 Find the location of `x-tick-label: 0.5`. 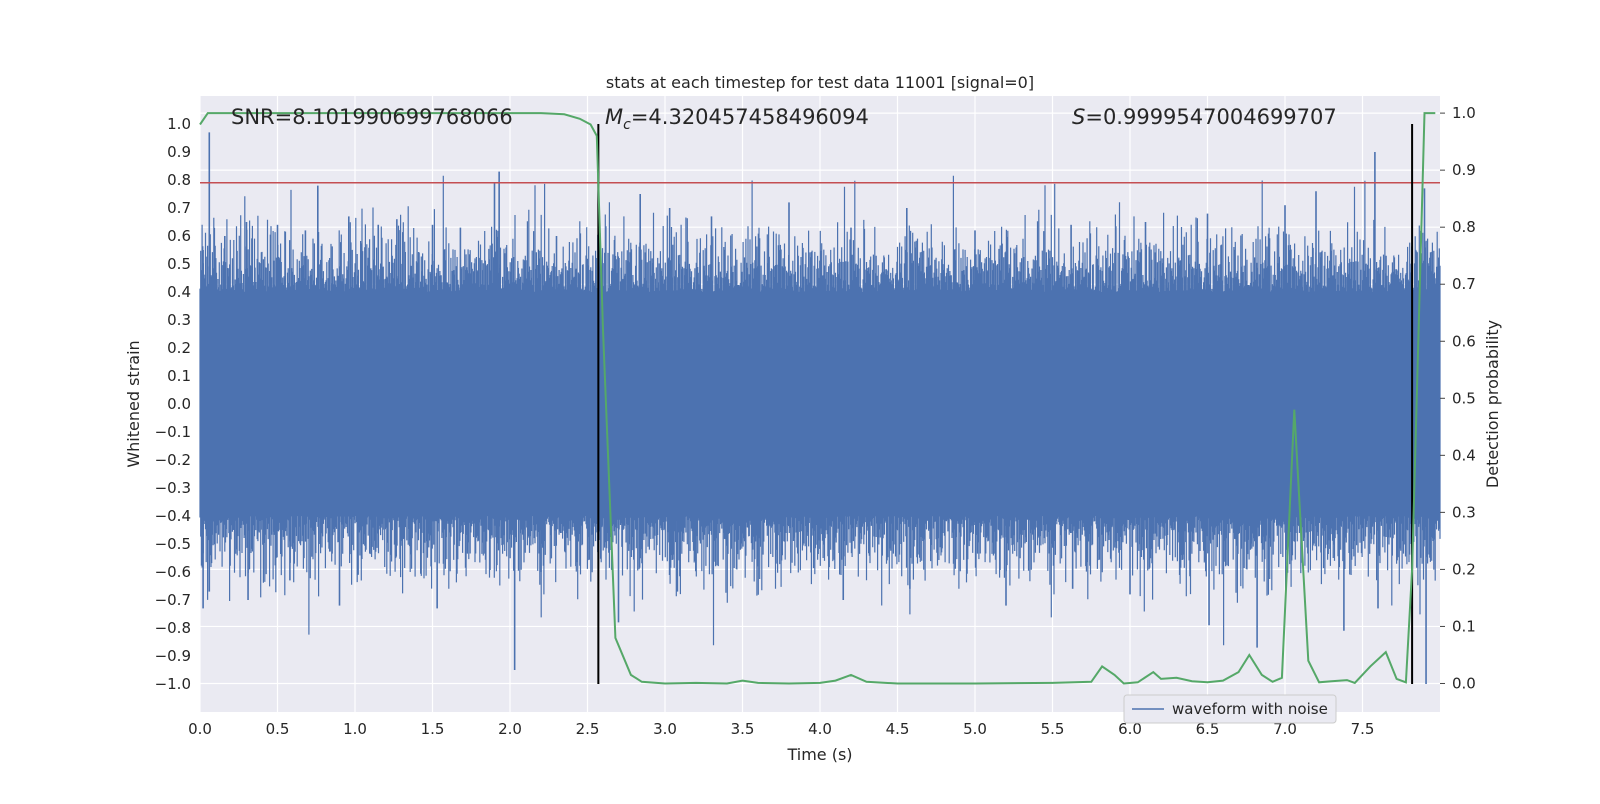

x-tick-label: 0.5 is located at coordinates (278, 729).